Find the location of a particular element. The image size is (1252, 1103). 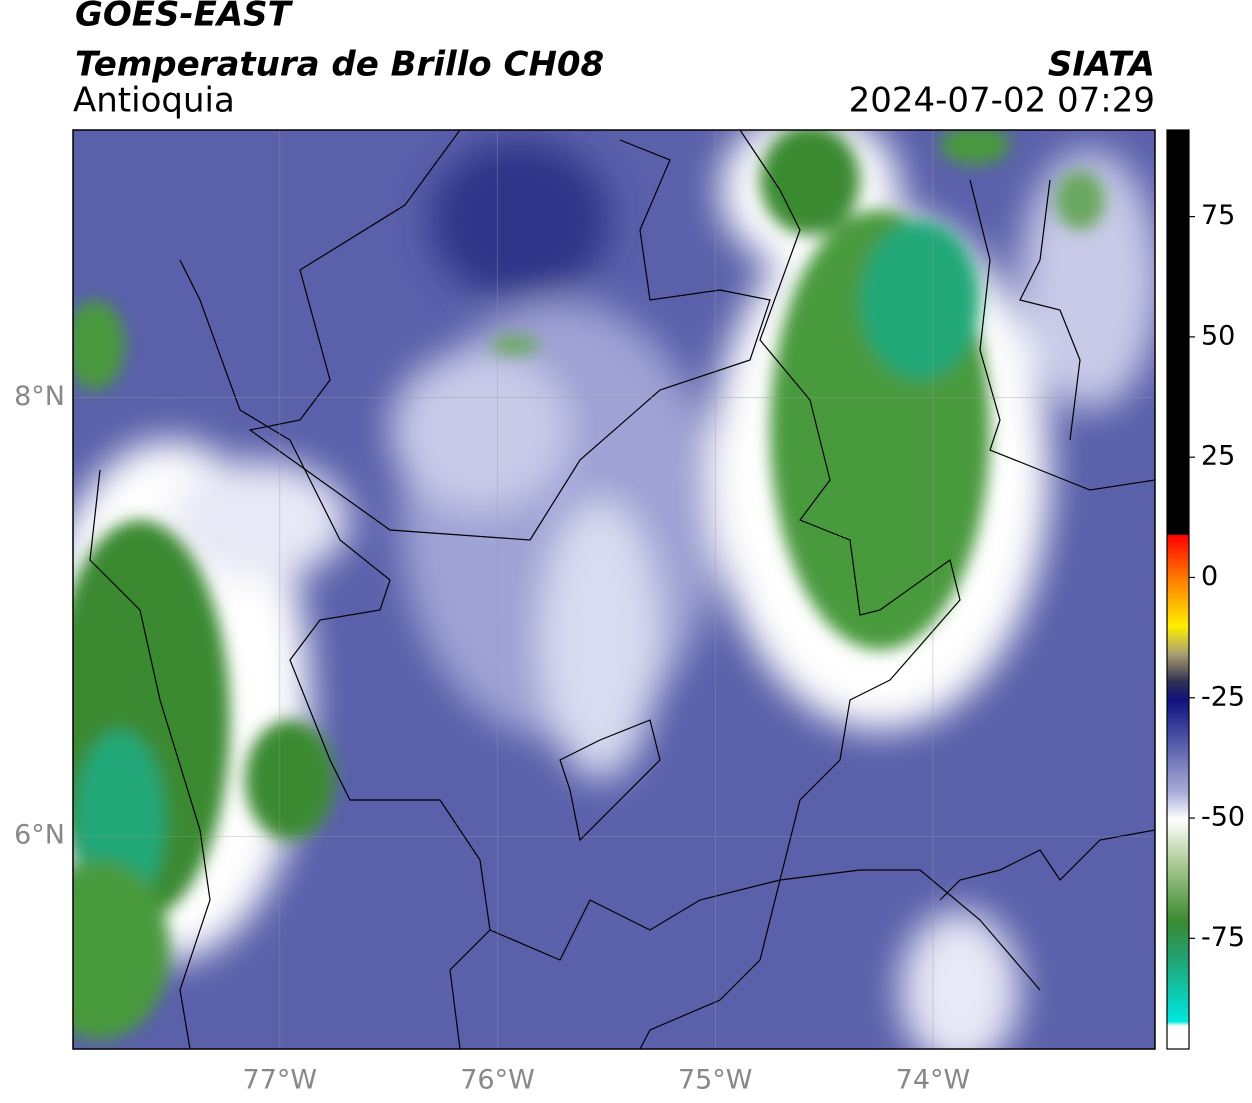

x-tick-label: 75°W is located at coordinates (715, 1080).